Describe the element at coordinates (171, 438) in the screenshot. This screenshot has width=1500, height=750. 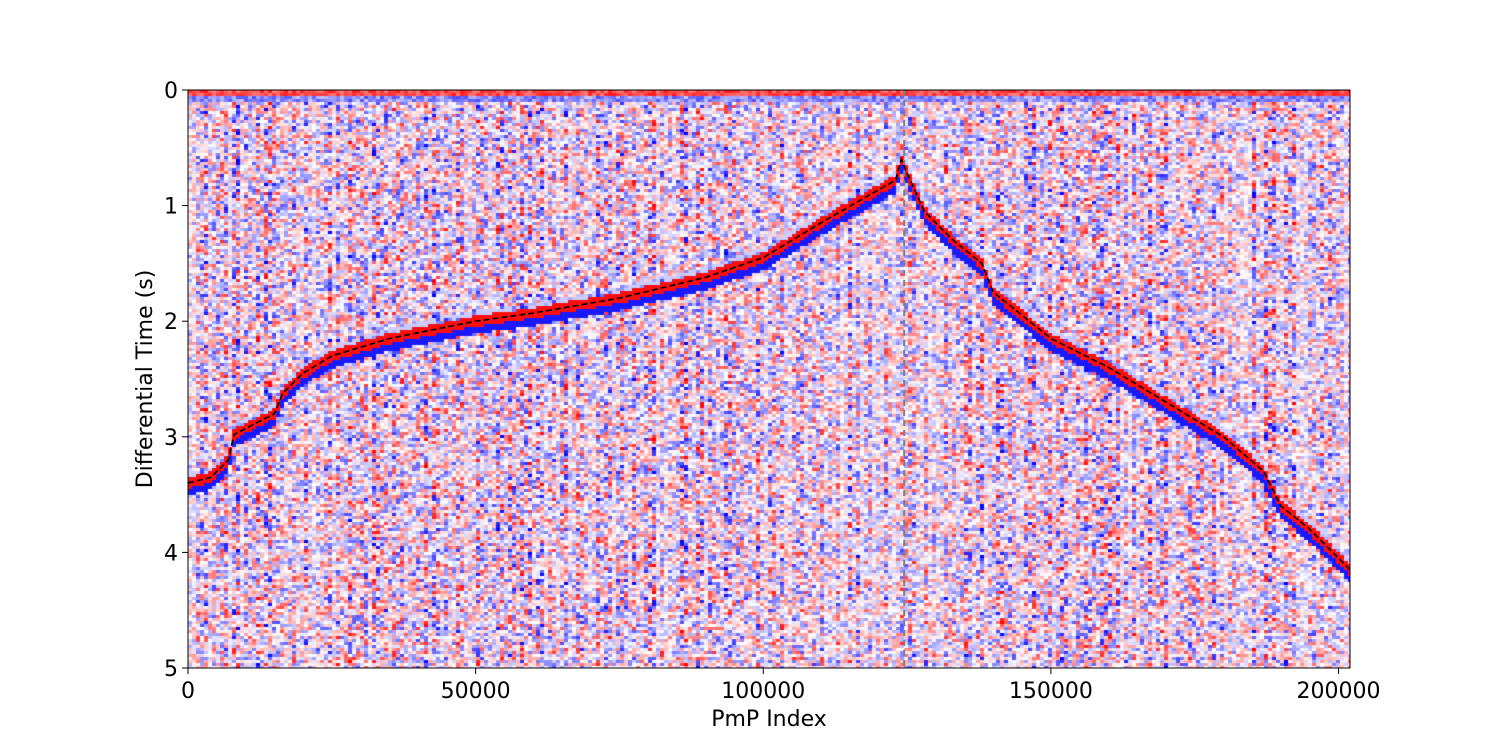
I see `y-tick-label: 3` at that location.